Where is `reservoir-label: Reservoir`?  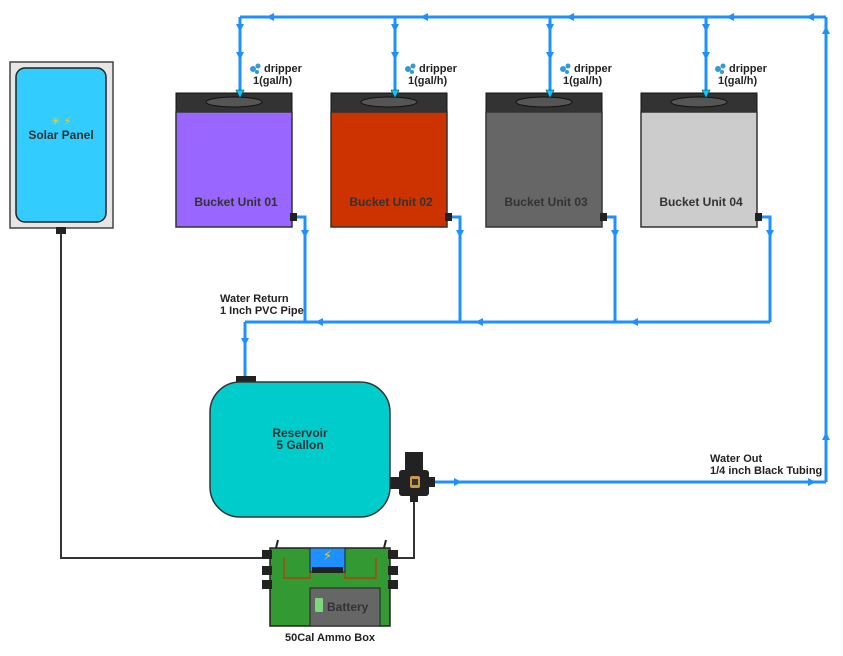 reservoir-label: Reservoir is located at coordinates (300, 433).